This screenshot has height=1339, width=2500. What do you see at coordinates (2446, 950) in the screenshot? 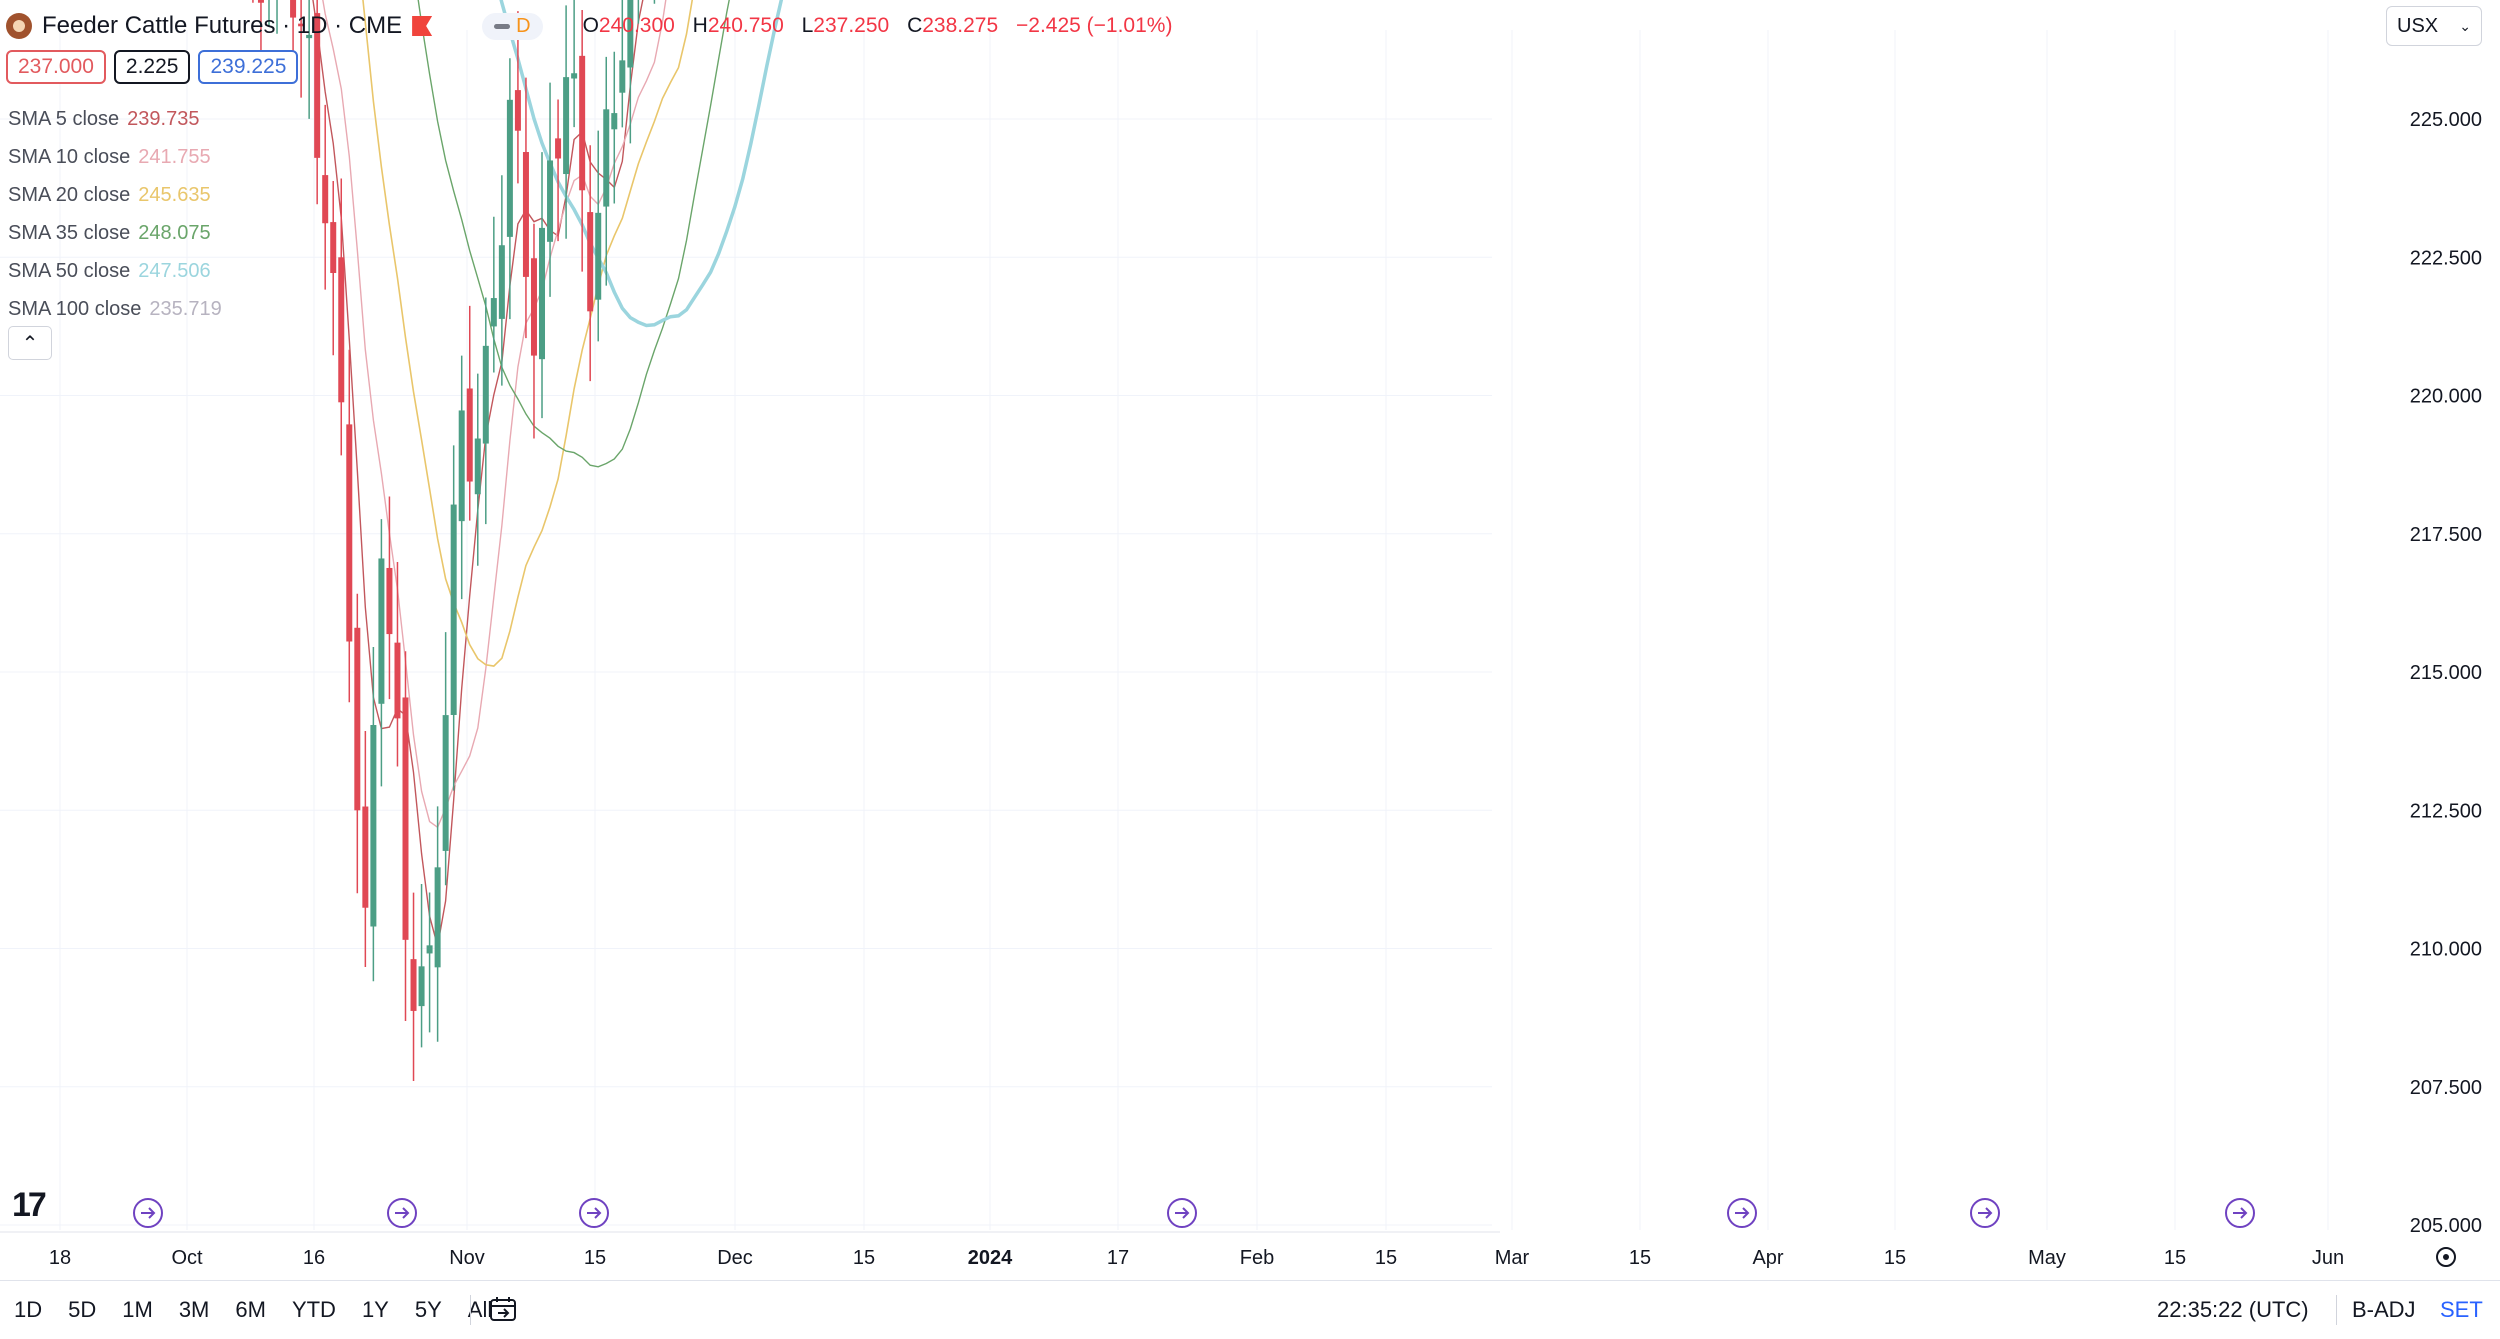
I see `price-axis-tick: 210.000` at bounding box center [2446, 950].